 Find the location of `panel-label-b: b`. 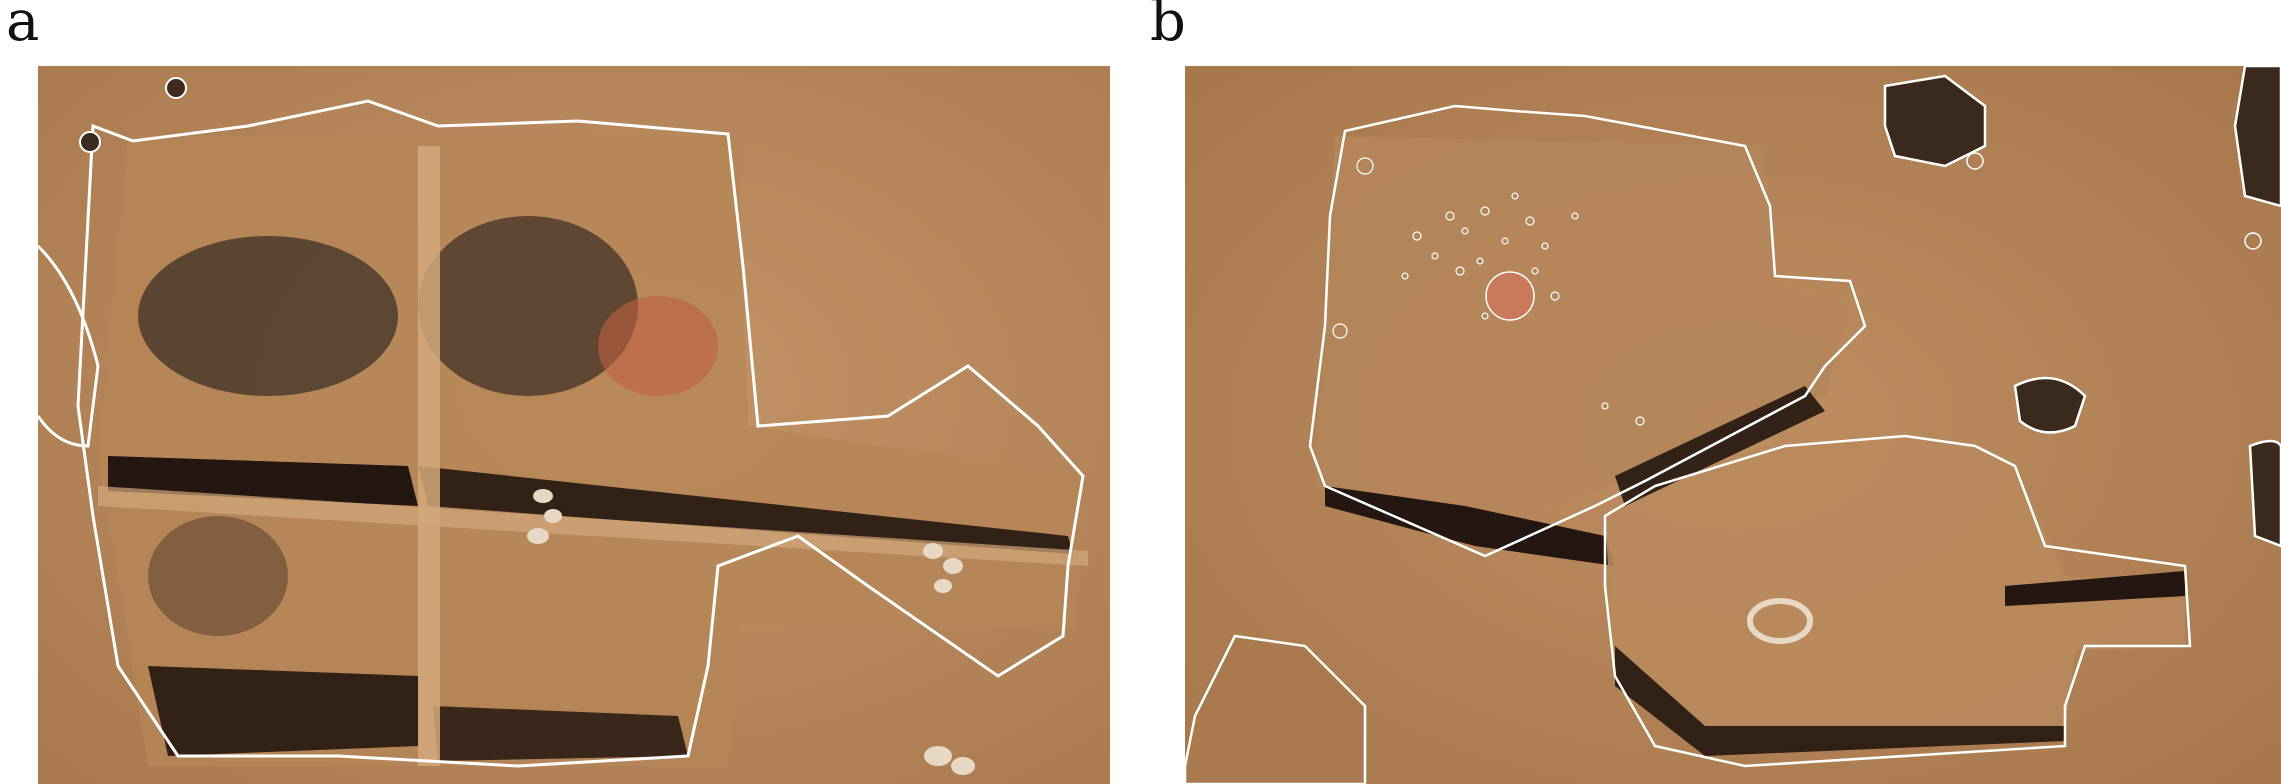

panel-label-b: b is located at coordinates (1168, 27).